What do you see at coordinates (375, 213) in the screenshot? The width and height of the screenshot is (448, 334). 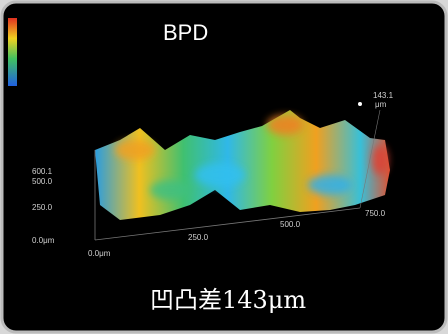 I see `x-tick-label: 750.0` at bounding box center [375, 213].